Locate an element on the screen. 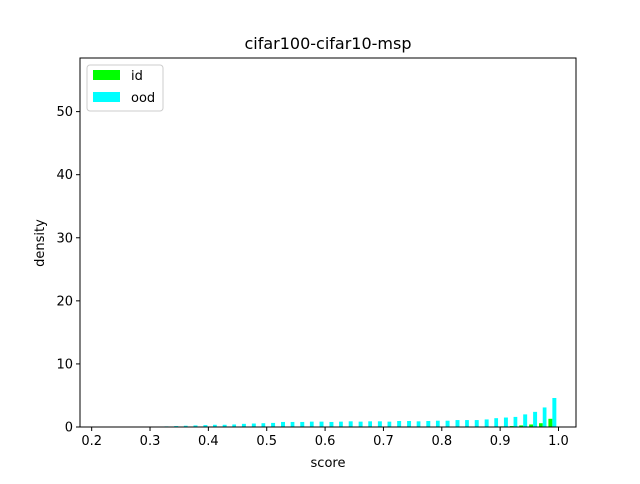 The image size is (640, 484). x-tick-label: 0.3 is located at coordinates (150, 441).